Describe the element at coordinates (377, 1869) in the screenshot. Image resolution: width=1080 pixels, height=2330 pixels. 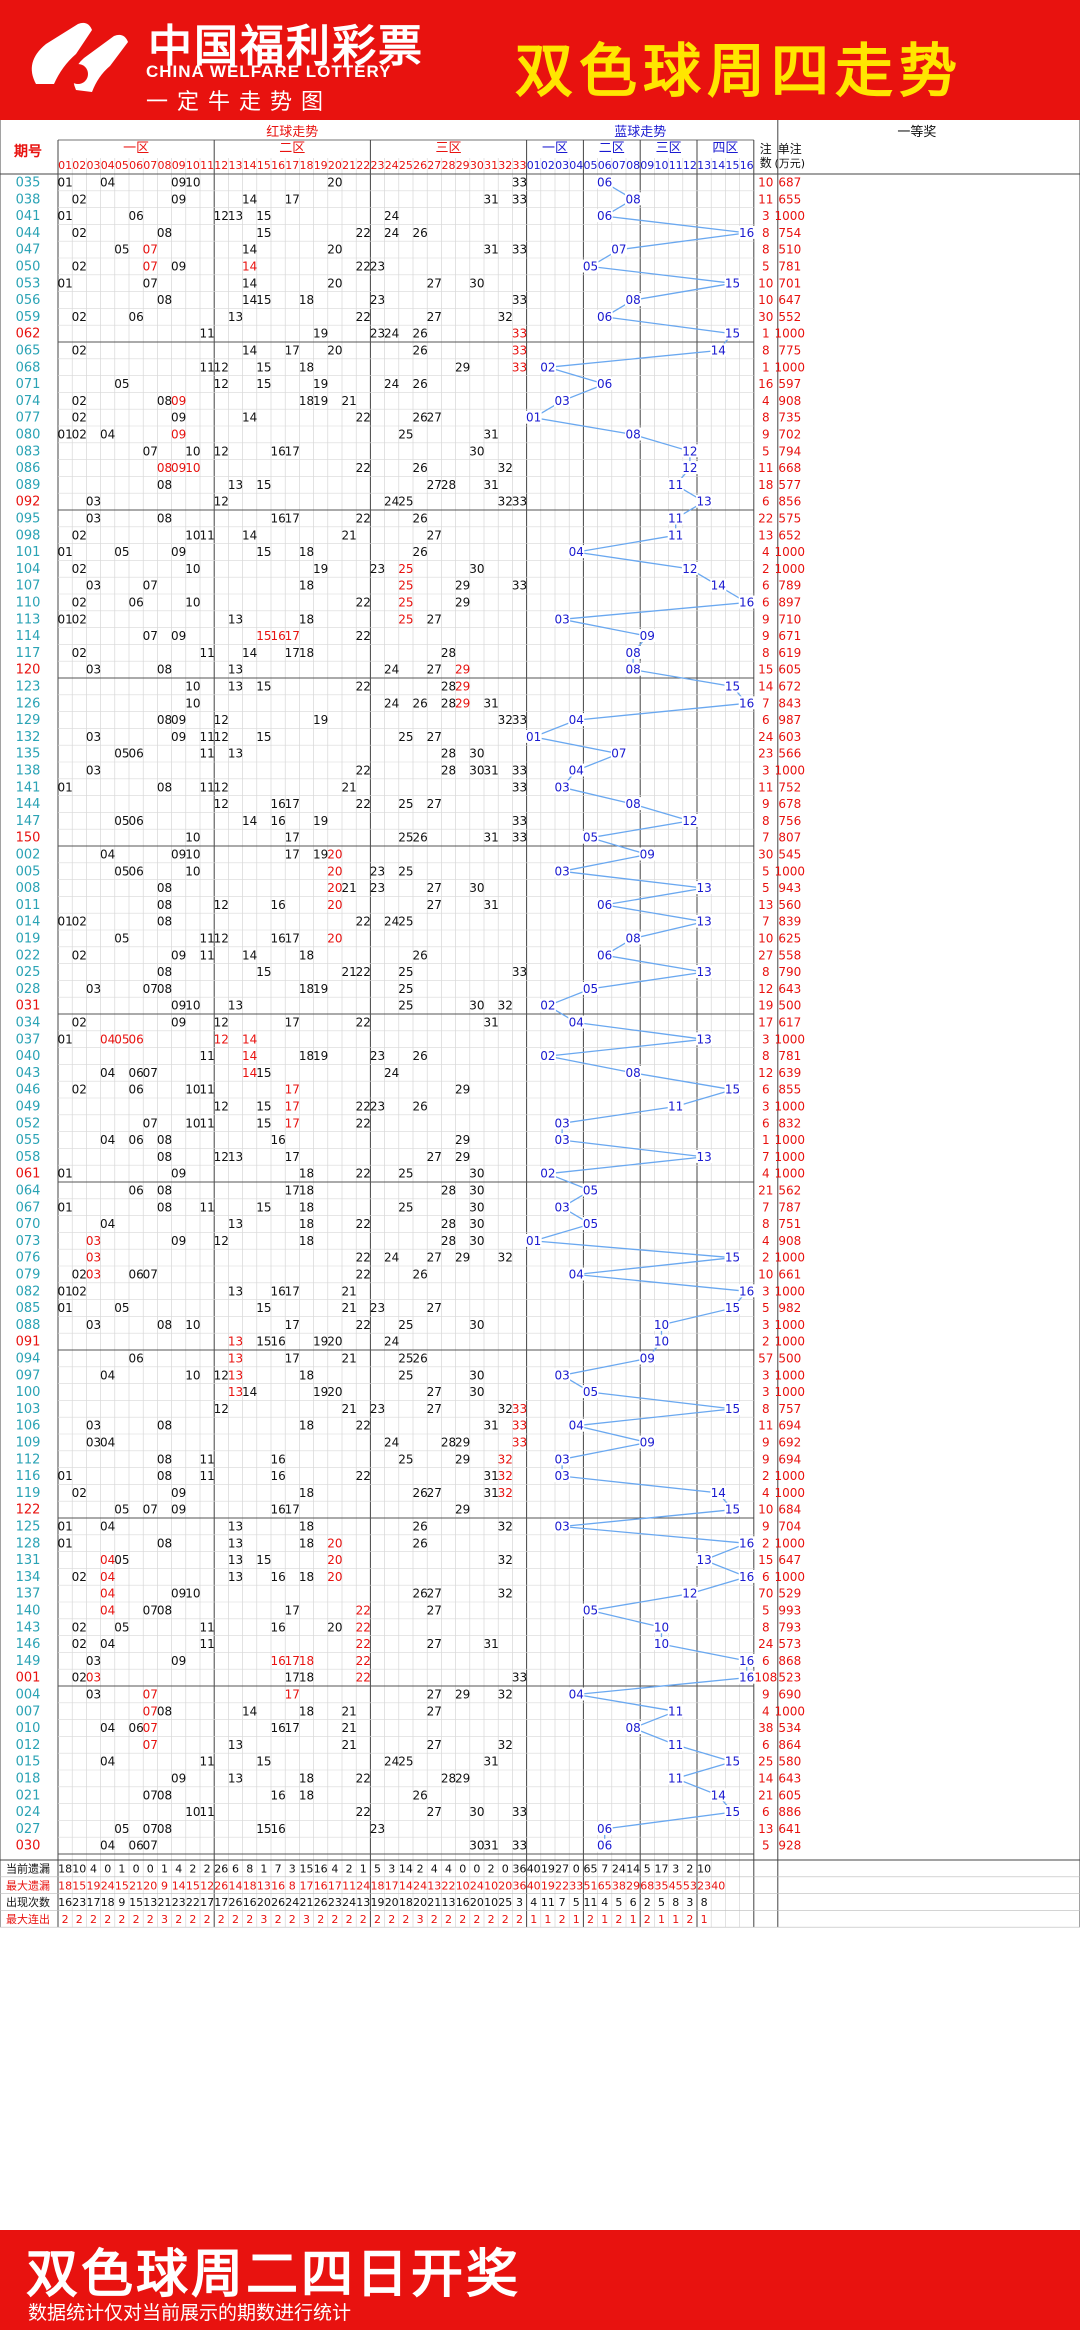
I see `stats-value: 5` at that location.